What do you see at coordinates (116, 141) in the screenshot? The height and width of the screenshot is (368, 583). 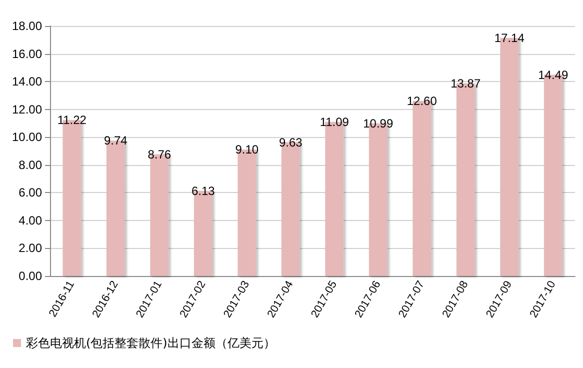 I see `data-label: 9.74` at bounding box center [116, 141].